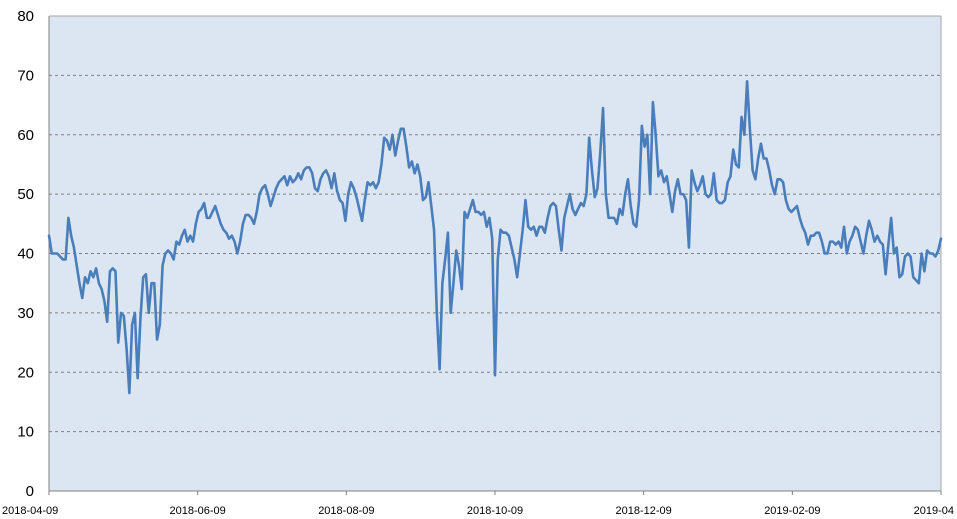  Describe the element at coordinates (792, 511) in the screenshot. I see `x-tick-label-2019-02-09: 2019-02-09` at that location.